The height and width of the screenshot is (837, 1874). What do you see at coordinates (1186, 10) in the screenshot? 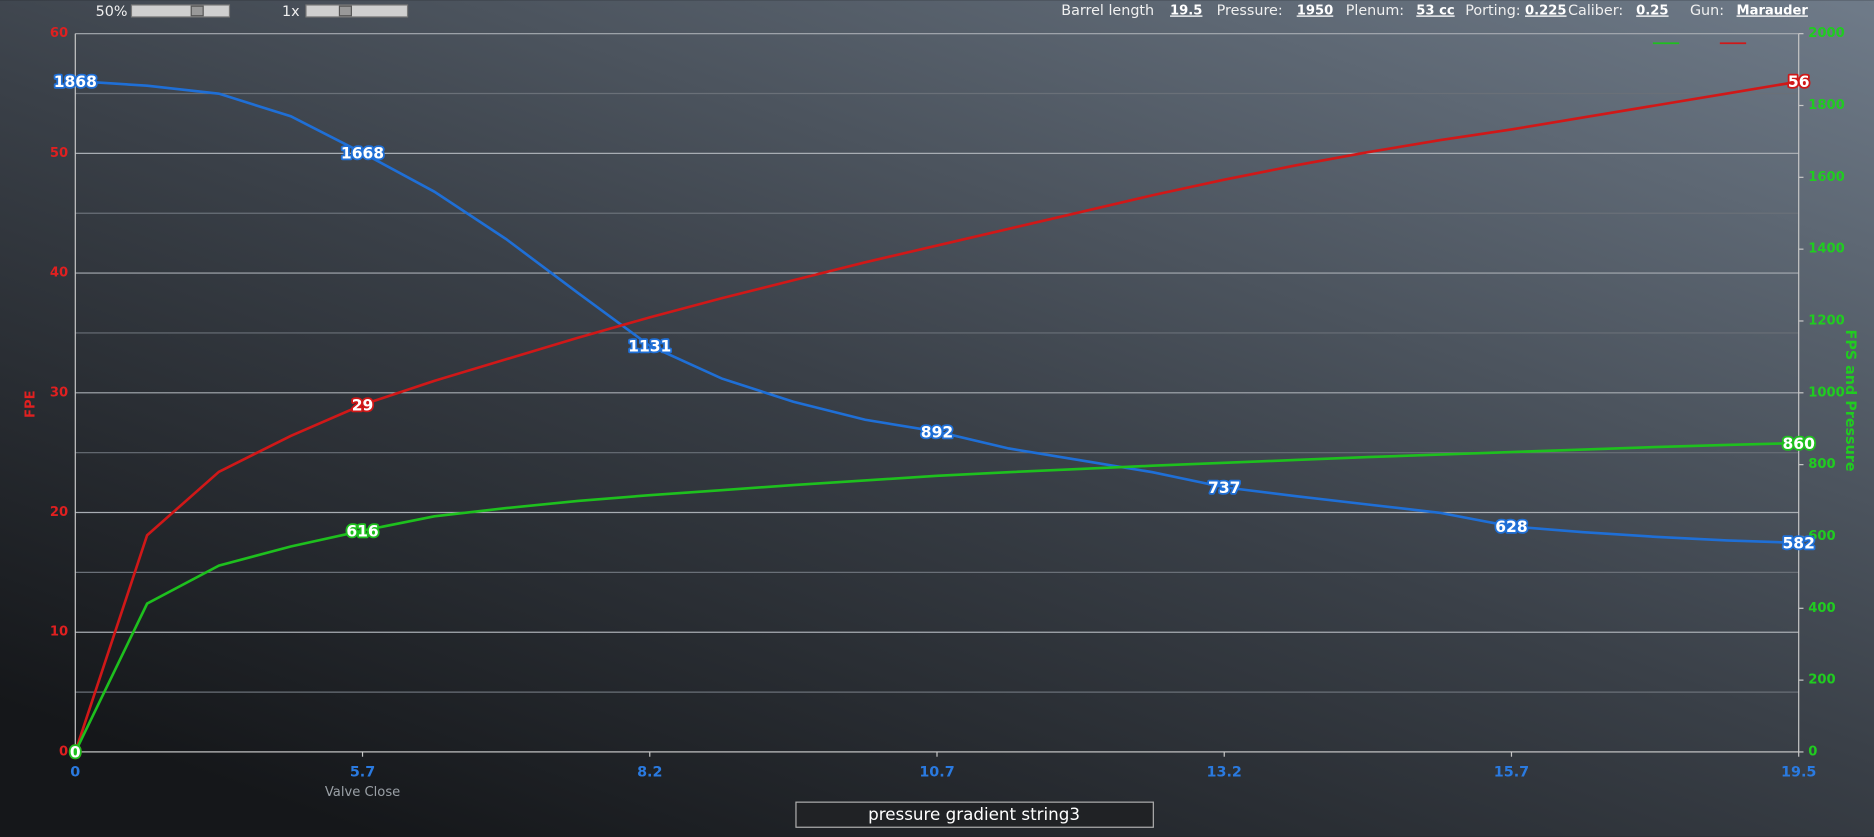
I see `param-value: 19.5` at bounding box center [1186, 10].